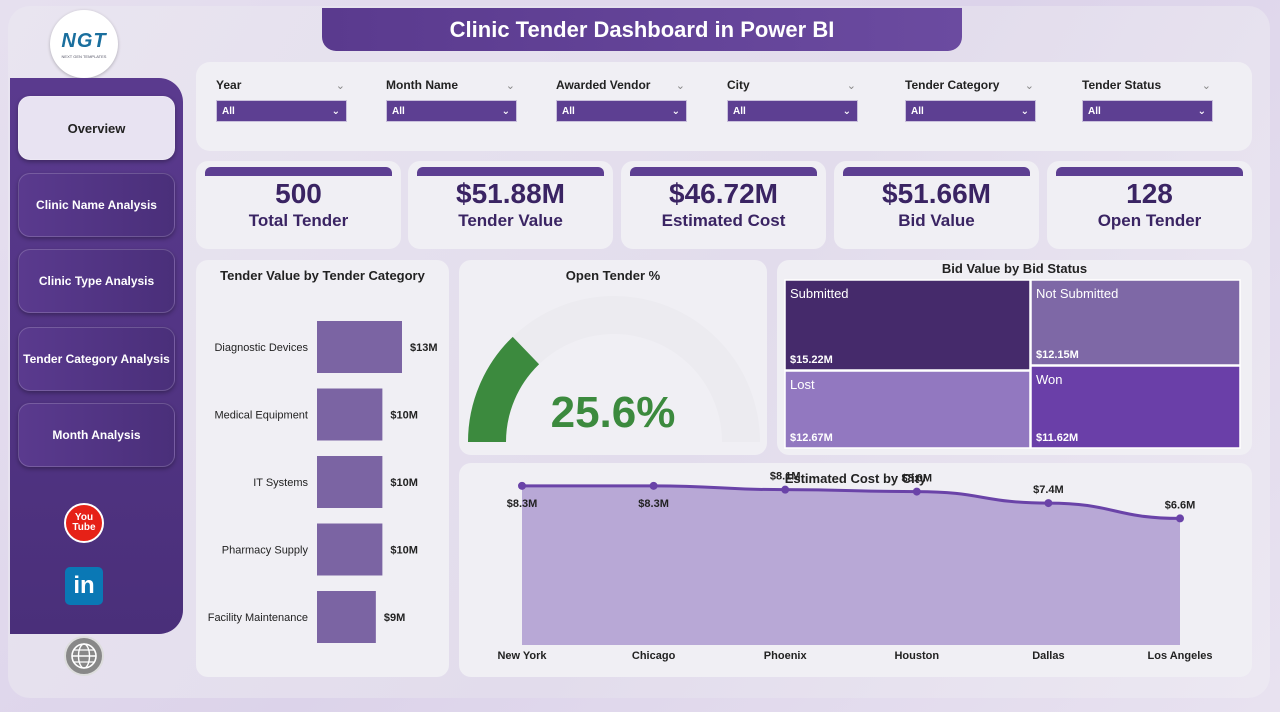 The height and width of the screenshot is (712, 1280). Describe the element at coordinates (84, 586) in the screenshot. I see `linkedin-icon: in` at that location.